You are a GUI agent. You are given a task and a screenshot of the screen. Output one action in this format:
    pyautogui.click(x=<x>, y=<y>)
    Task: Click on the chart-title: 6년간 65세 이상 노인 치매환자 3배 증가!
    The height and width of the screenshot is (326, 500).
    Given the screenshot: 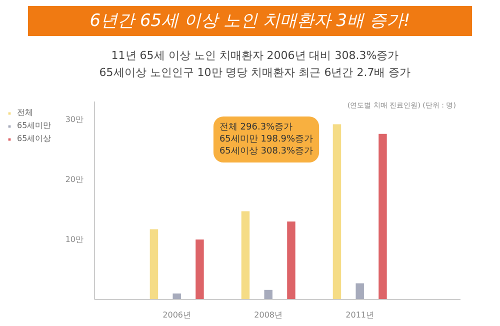 What is the action you would take?
    pyautogui.click(x=250, y=21)
    